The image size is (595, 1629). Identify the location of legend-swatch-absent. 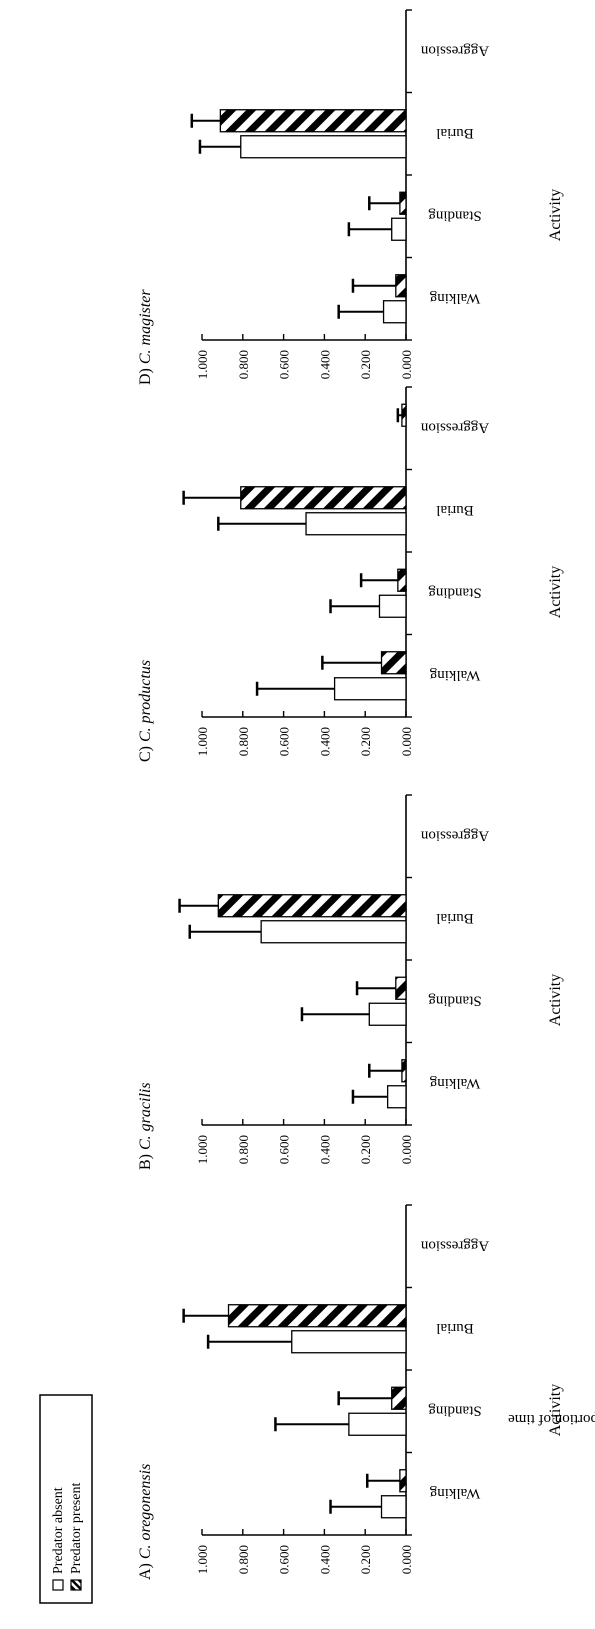
(58, 1585).